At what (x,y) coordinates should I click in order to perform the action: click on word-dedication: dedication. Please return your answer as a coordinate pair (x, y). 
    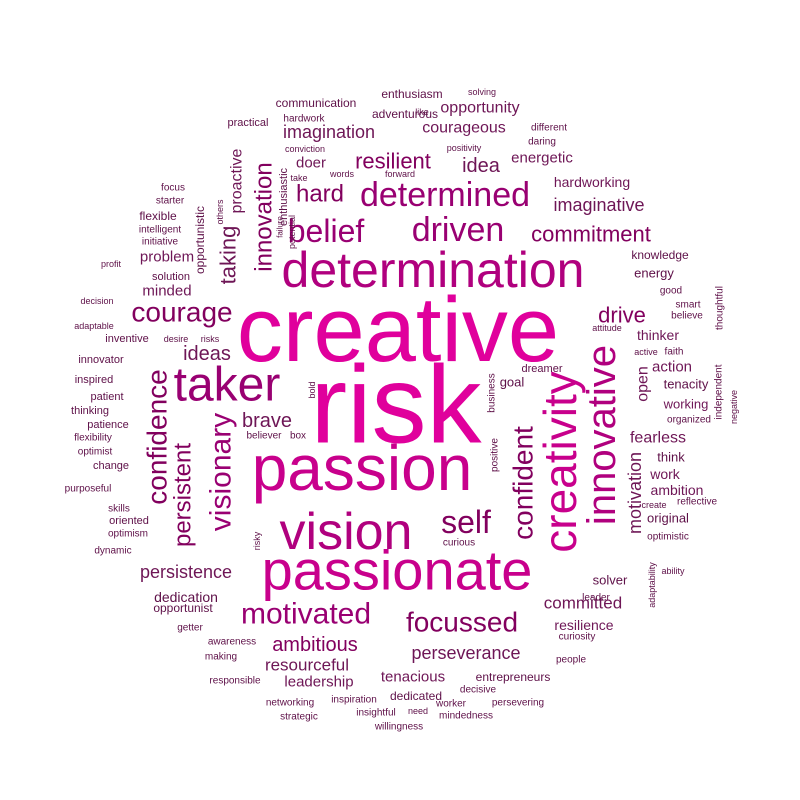
    Looking at the image, I should click on (186, 597).